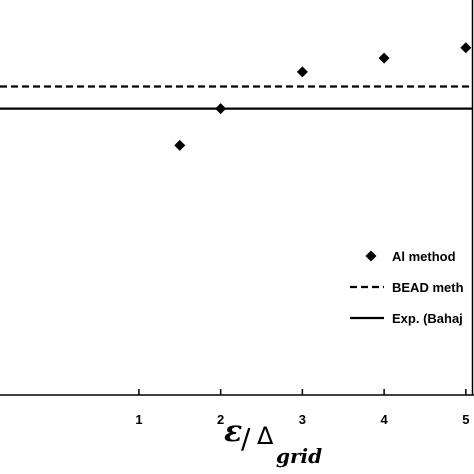 This screenshot has height=474, width=474. I want to click on reference-lines, so click(236, 97).